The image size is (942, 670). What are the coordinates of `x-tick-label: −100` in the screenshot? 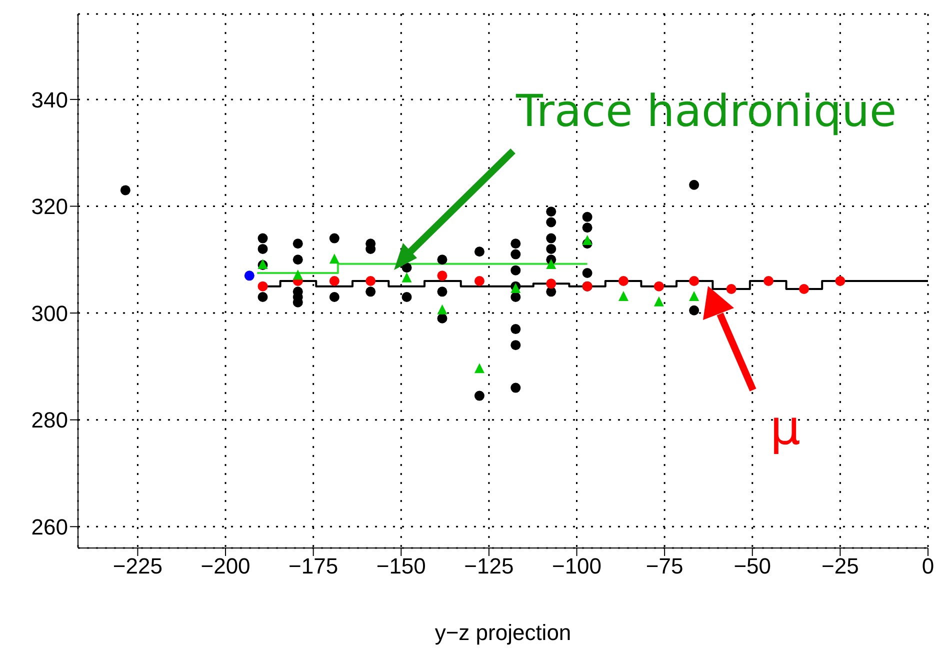 It's located at (577, 566).